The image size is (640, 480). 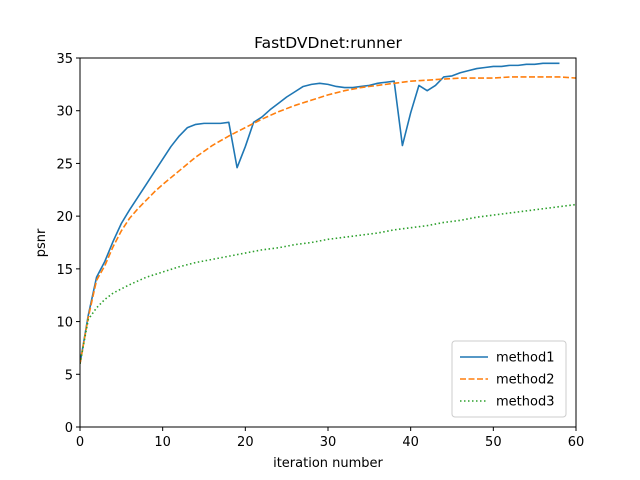 I want to click on legend: method1 method2 method3, so click(x=509, y=379).